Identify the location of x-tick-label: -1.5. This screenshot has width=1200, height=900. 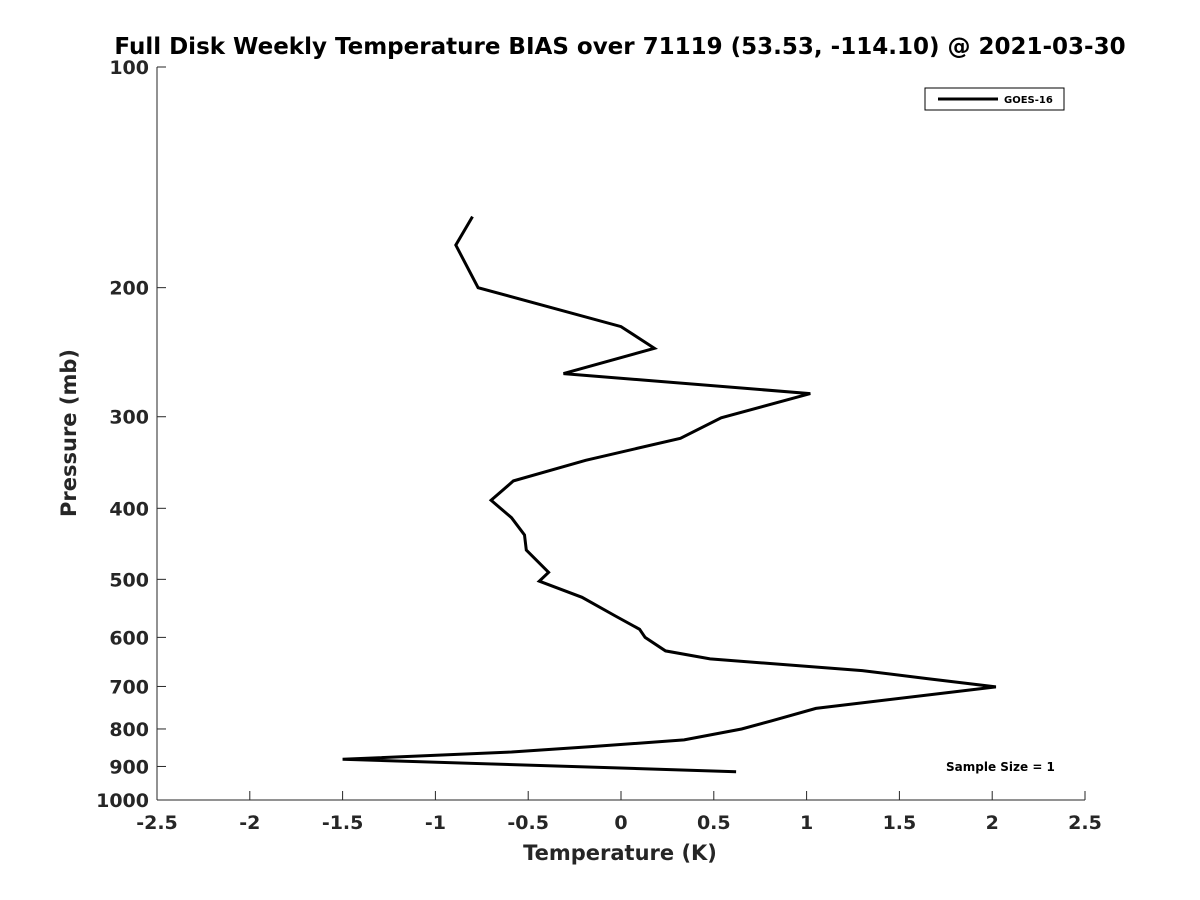
(343, 823).